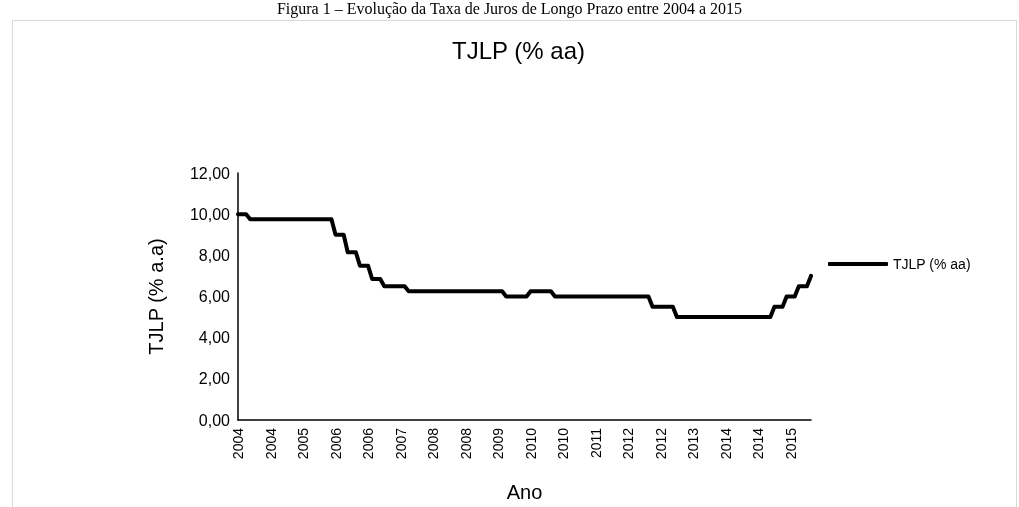 The height and width of the screenshot is (507, 1019). Describe the element at coordinates (214, 379) in the screenshot. I see `y-tick-label: 2,00` at that location.